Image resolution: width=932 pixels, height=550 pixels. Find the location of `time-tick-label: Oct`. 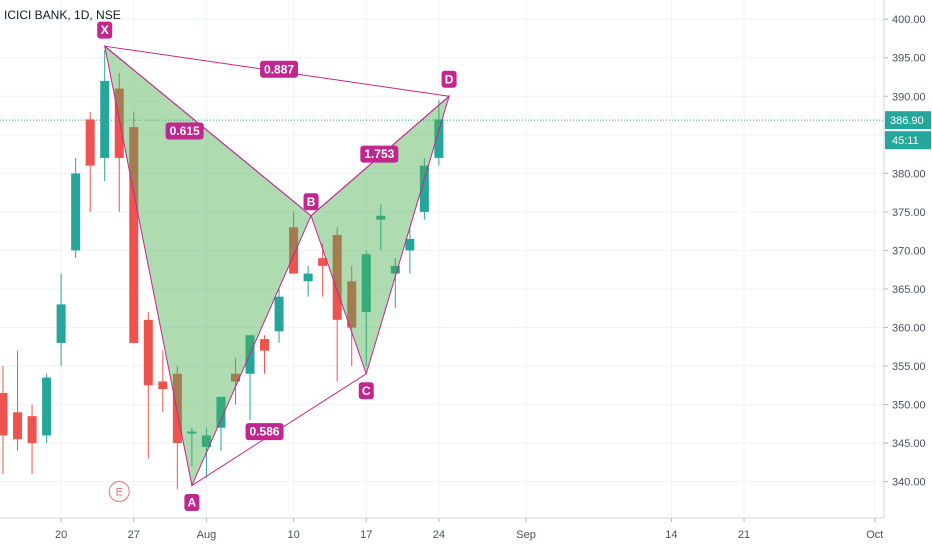

time-tick-label: Oct is located at coordinates (874, 535).